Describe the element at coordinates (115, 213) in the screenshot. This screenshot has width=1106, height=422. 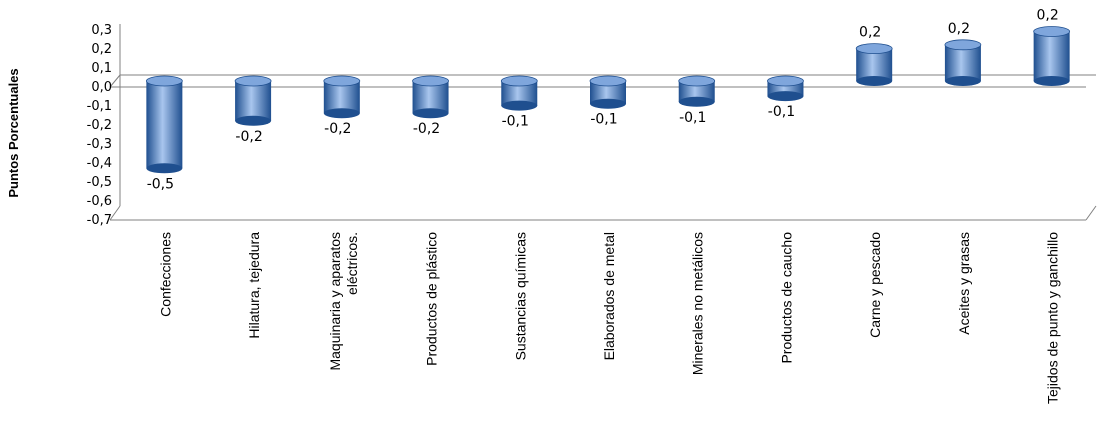
I see `floor-left-edge` at that location.